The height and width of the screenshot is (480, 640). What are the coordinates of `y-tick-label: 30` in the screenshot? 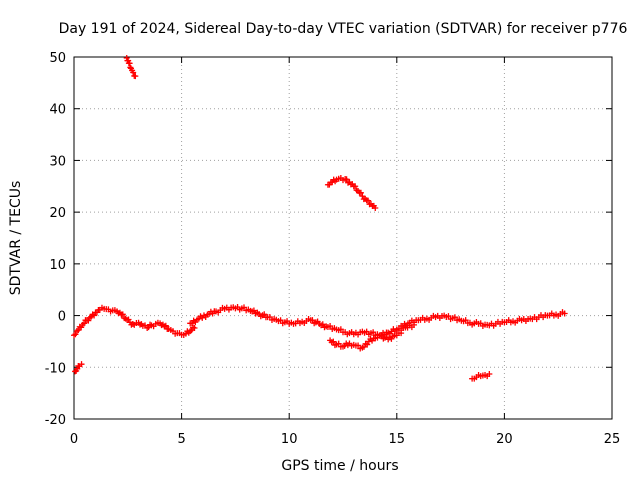 It's located at (57, 161).